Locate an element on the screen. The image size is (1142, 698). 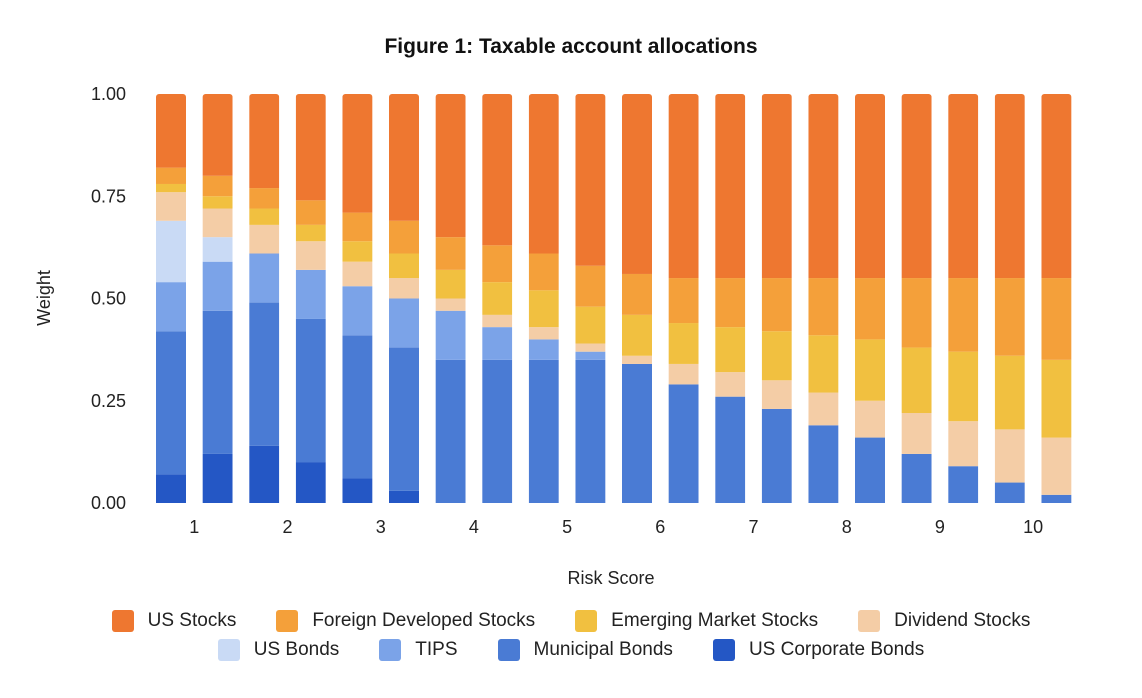
x-tick-label: 6 is located at coordinates (660, 527).